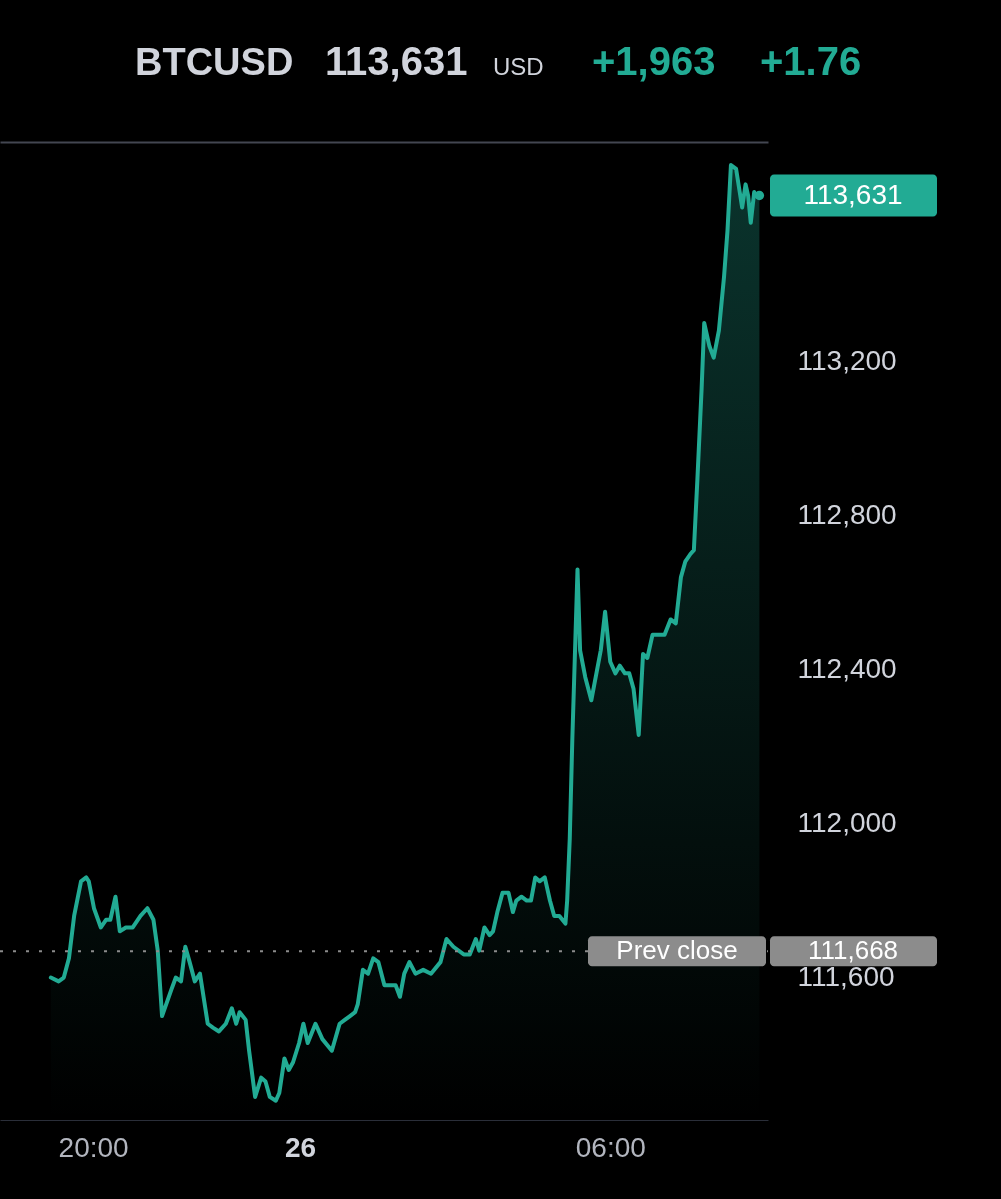 This screenshot has width=1001, height=1199. Describe the element at coordinates (396, 61) in the screenshot. I see `text: 113,631` at that location.